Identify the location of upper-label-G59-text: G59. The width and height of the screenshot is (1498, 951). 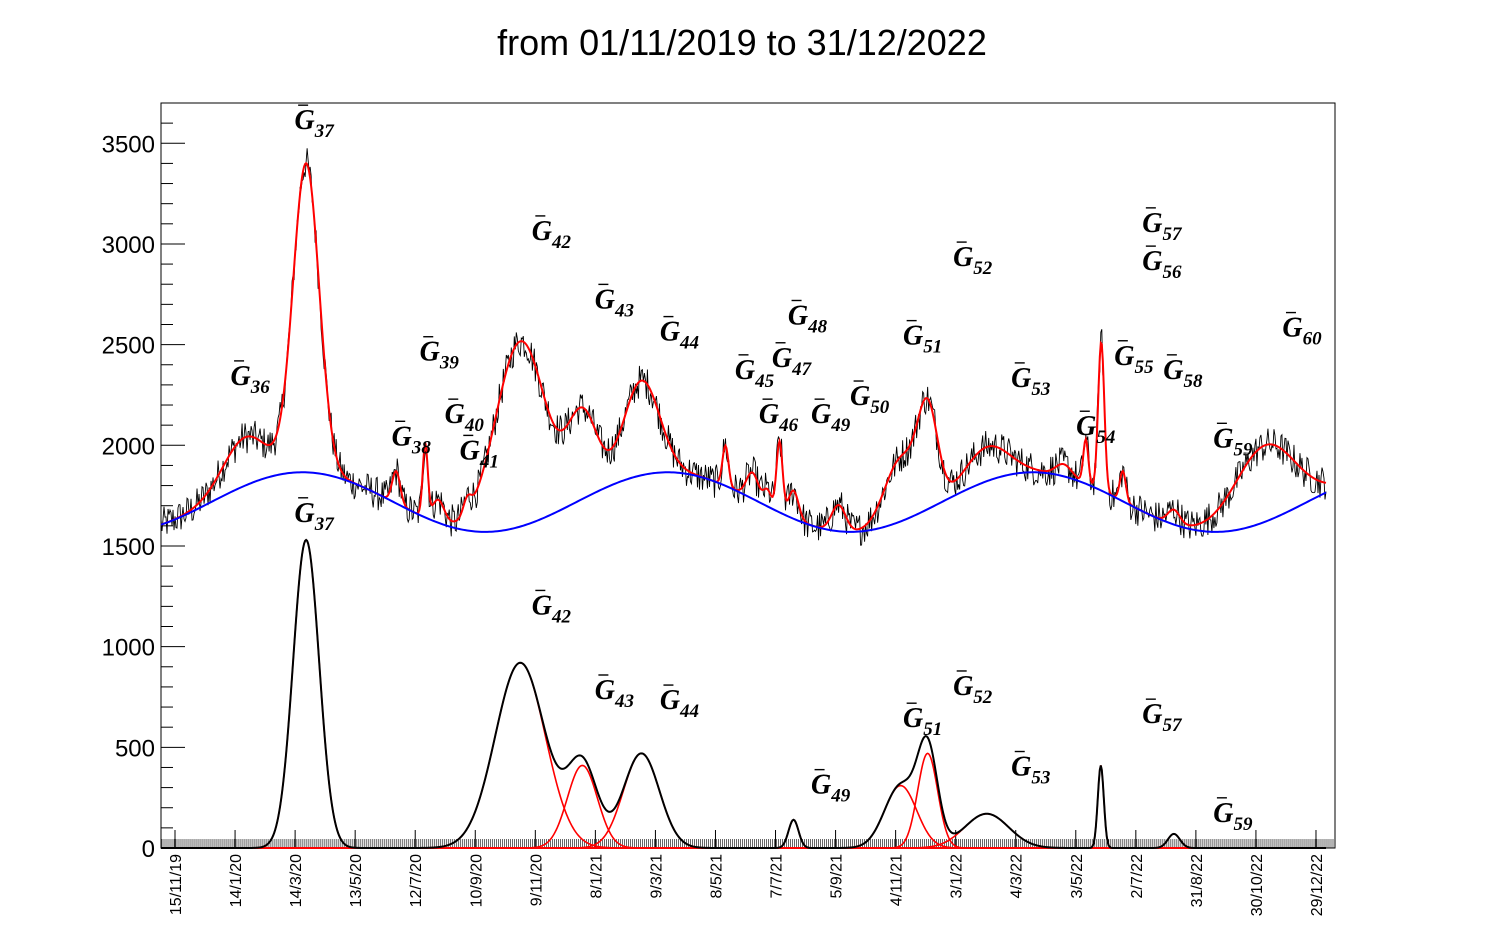
(1233, 441).